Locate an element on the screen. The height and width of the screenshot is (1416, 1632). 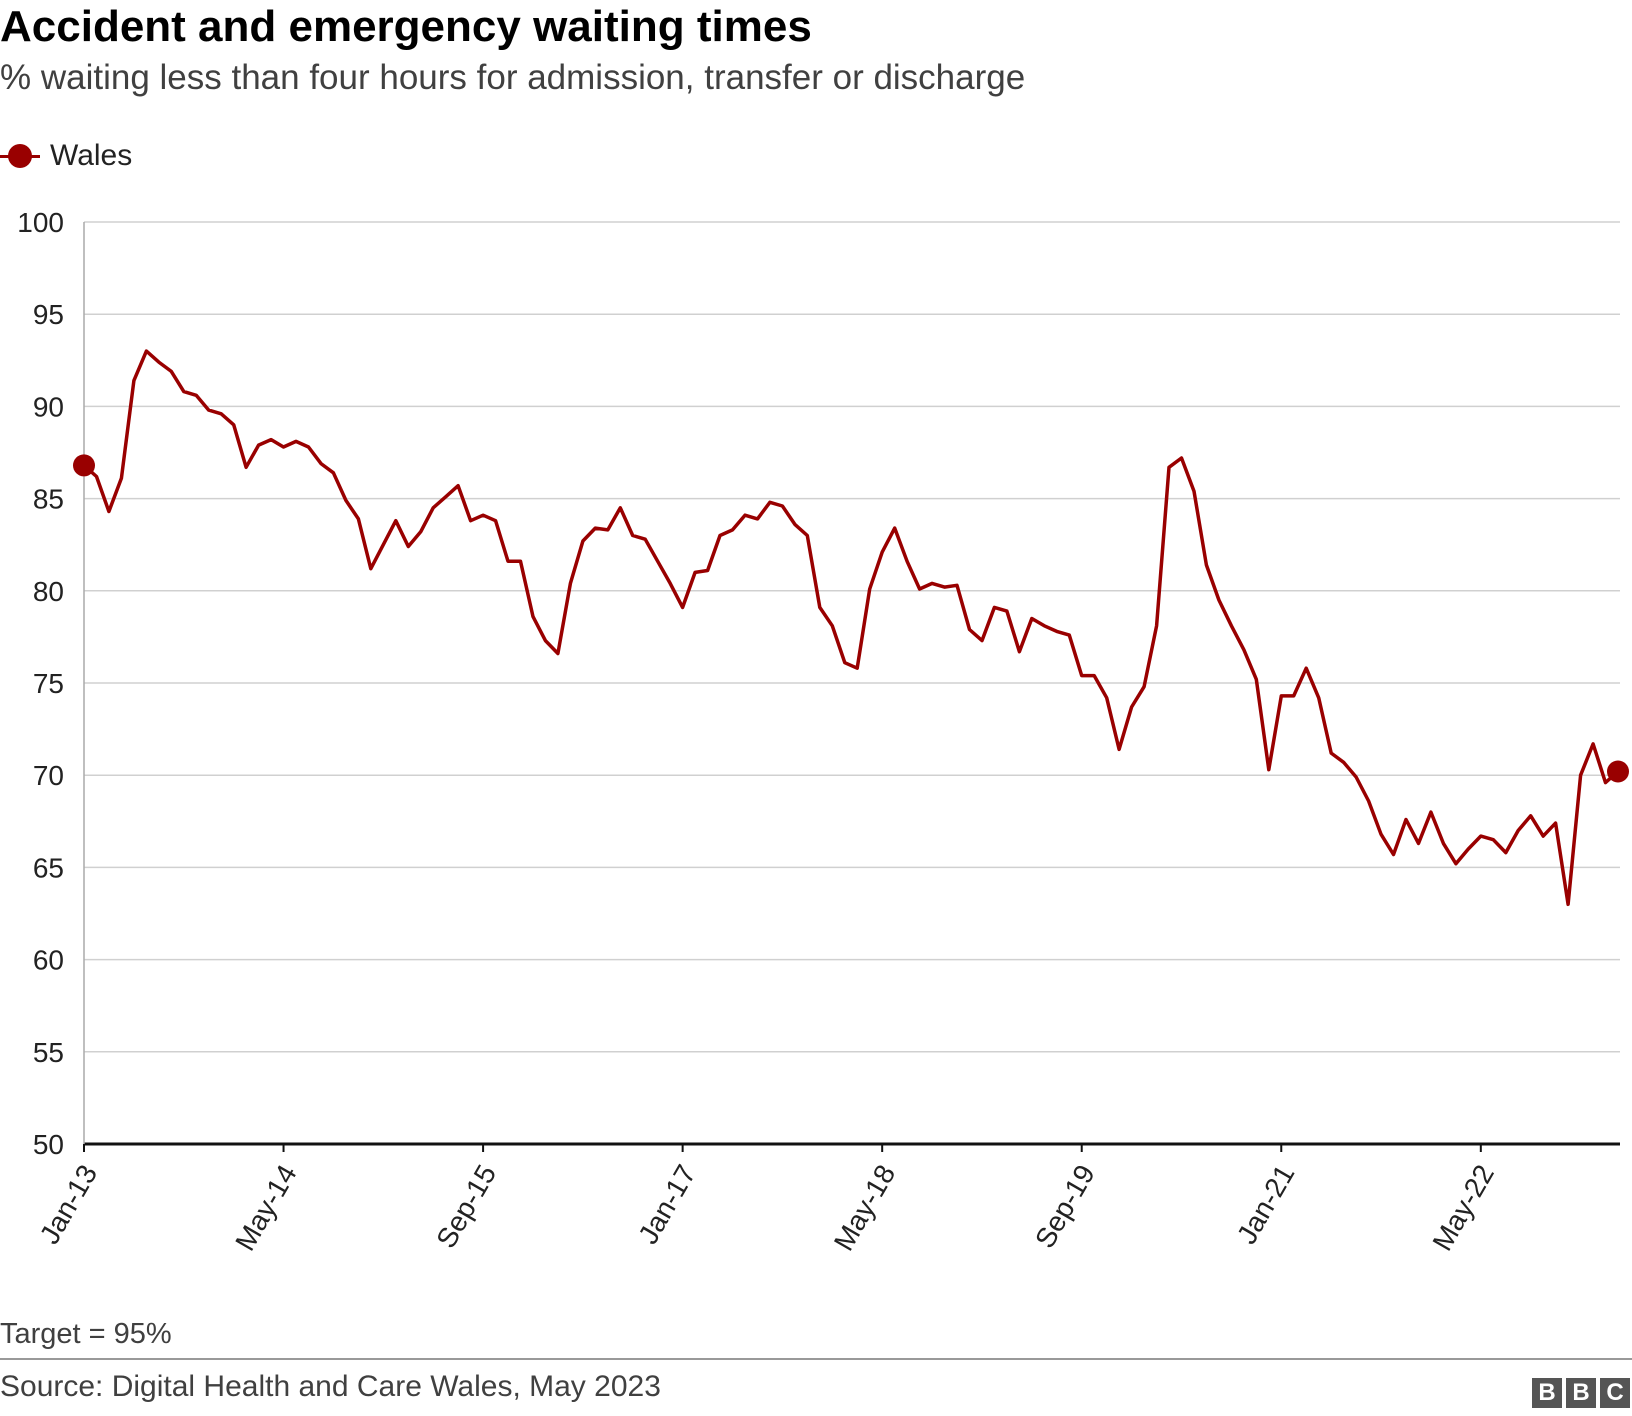
y-tick-label: 100 is located at coordinates (40, 222).